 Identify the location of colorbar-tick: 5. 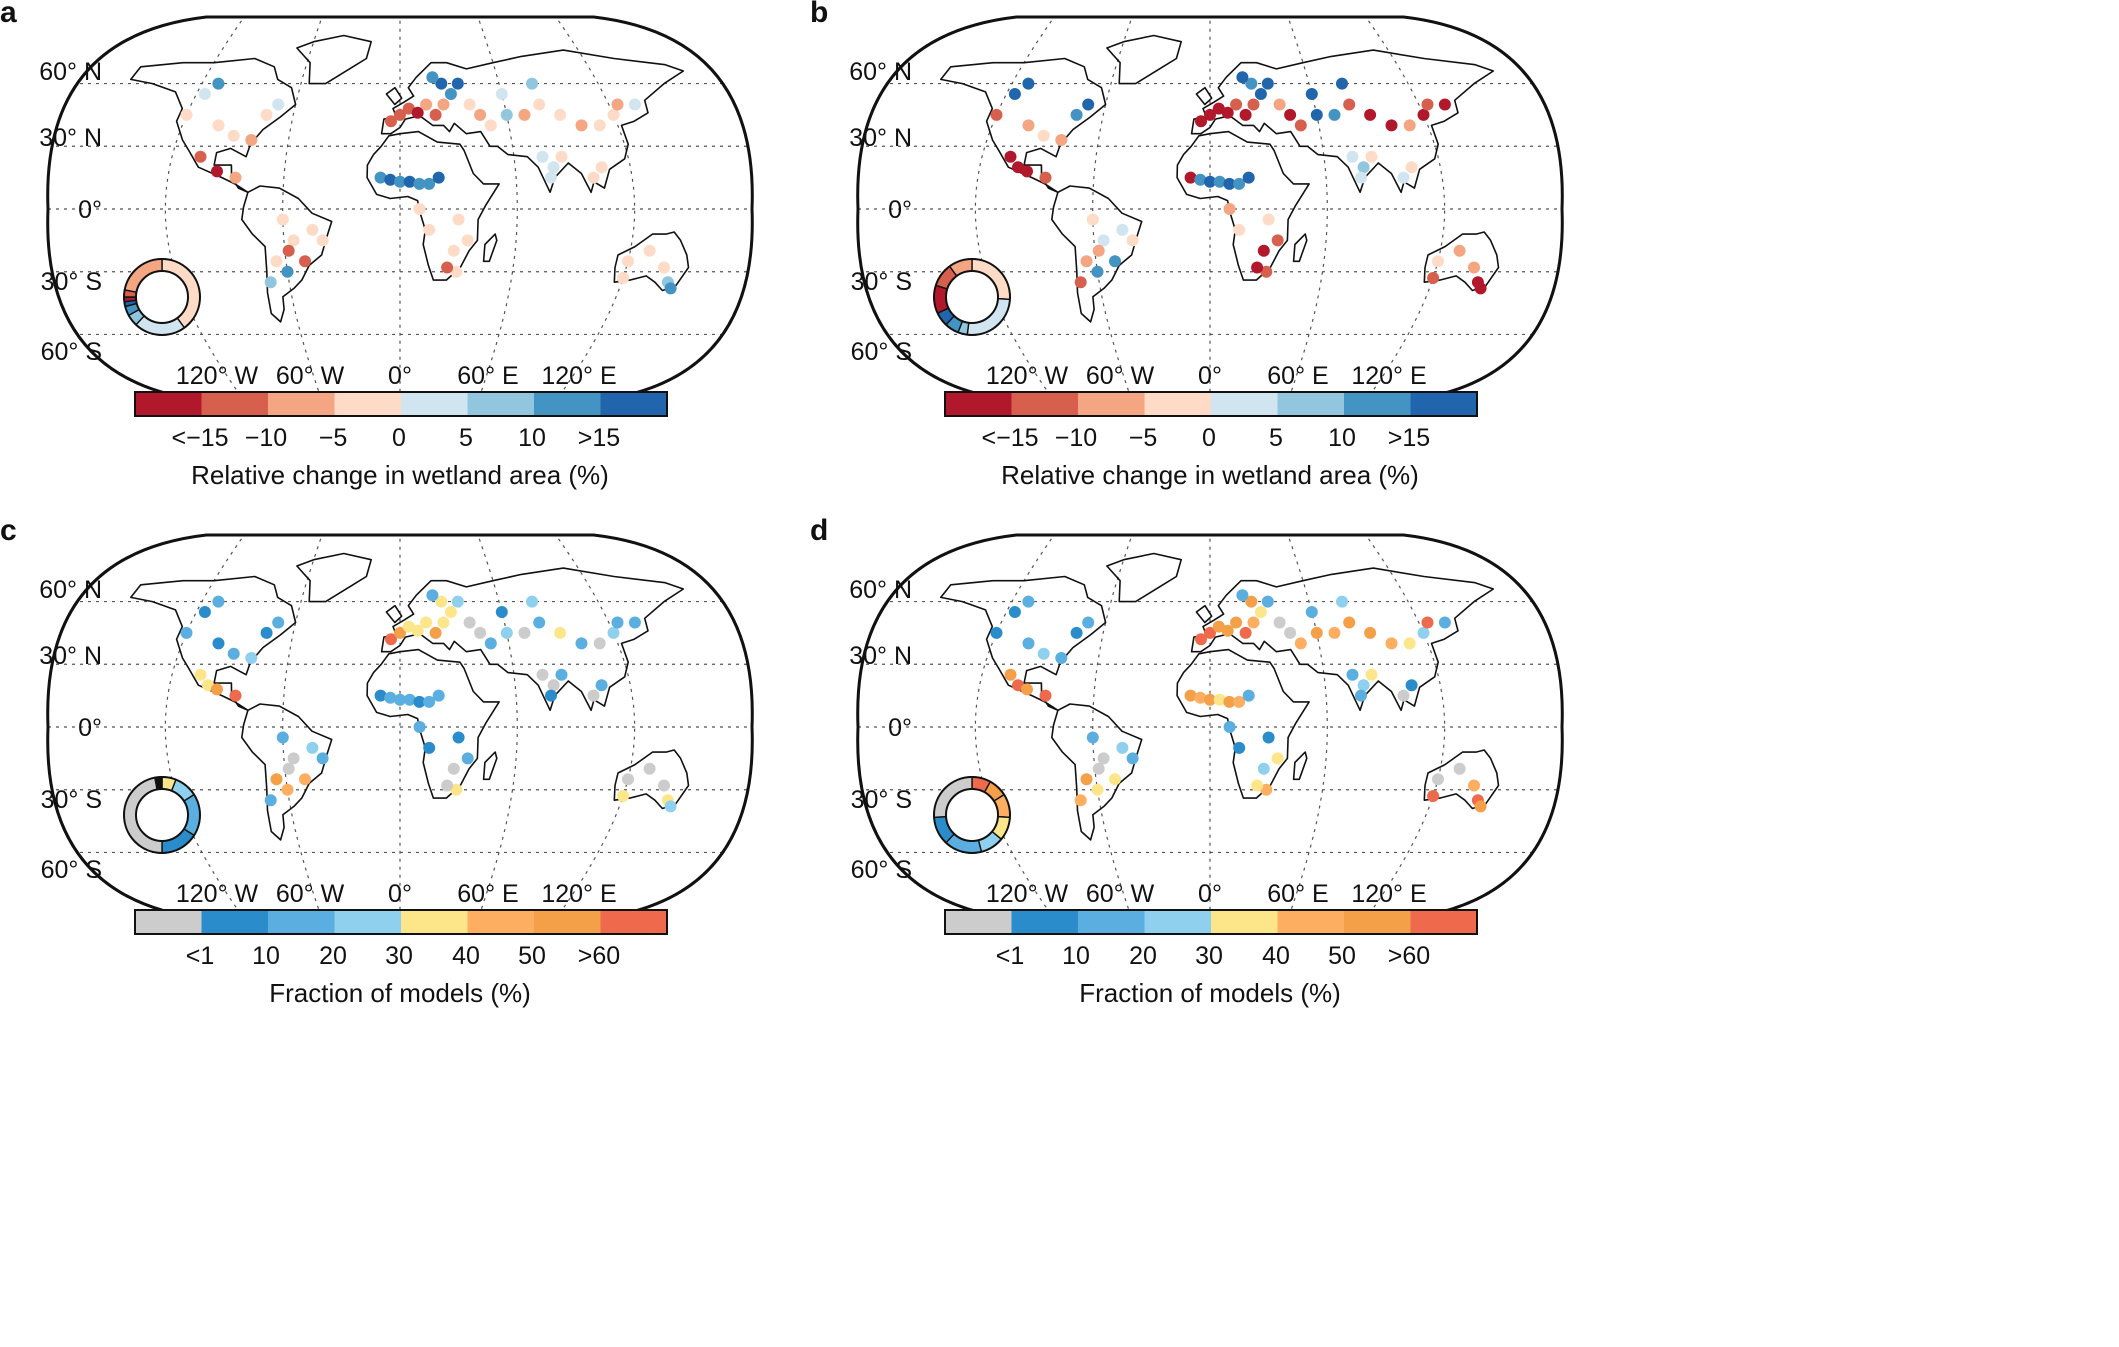
(466, 438).